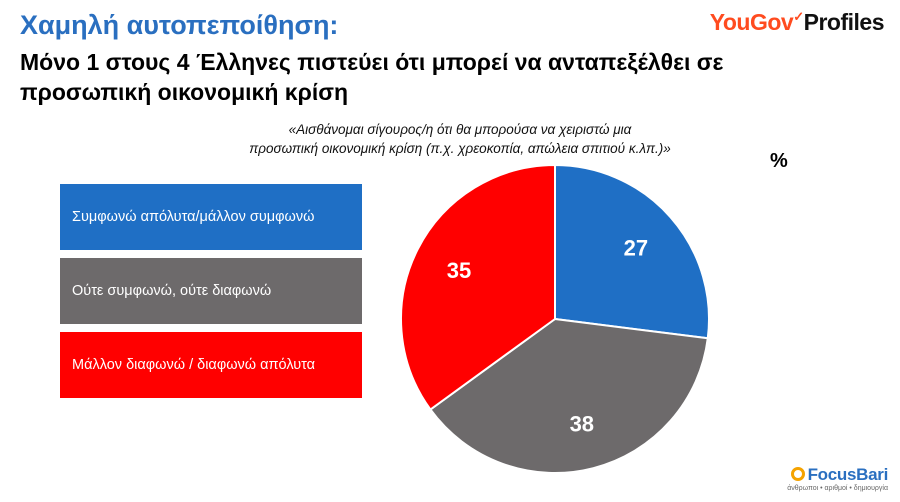 This screenshot has width=900, height=502. I want to click on legend-item-neutral: Ούτε συμφωνώ, ούτε διαφωνώ, so click(211, 291).